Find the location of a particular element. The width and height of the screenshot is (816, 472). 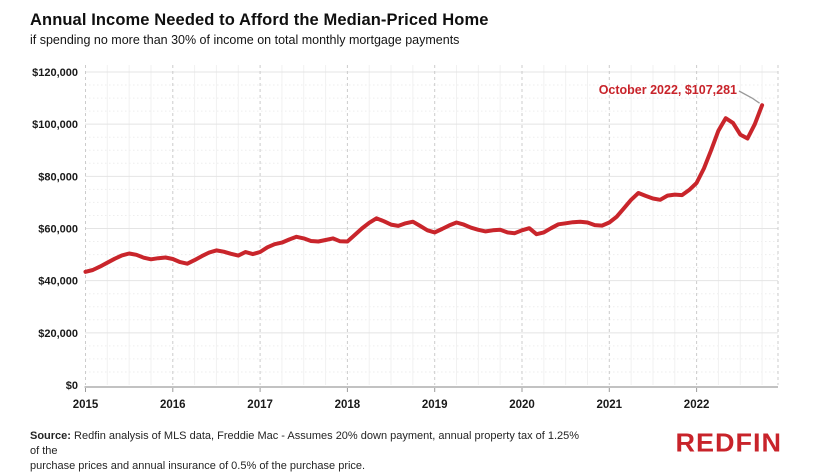

y-axis-tick-label: $20,000 is located at coordinates (58, 334).